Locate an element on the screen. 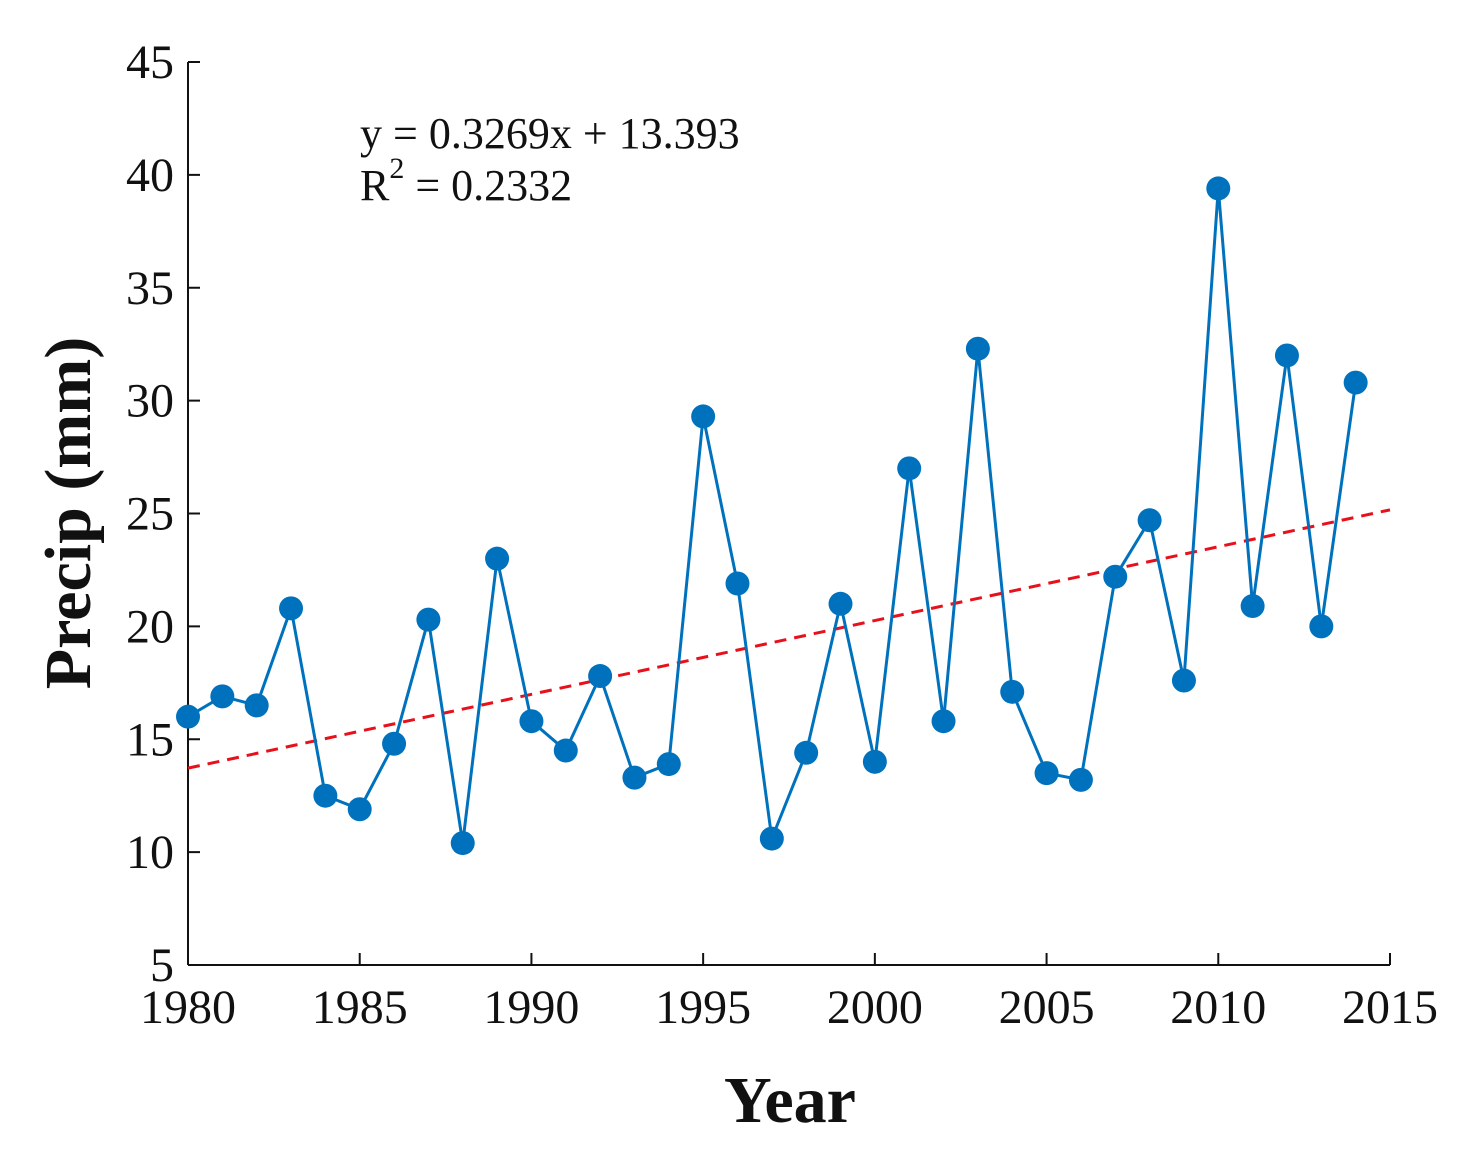  y-tick-label: 25 is located at coordinates (150, 514).